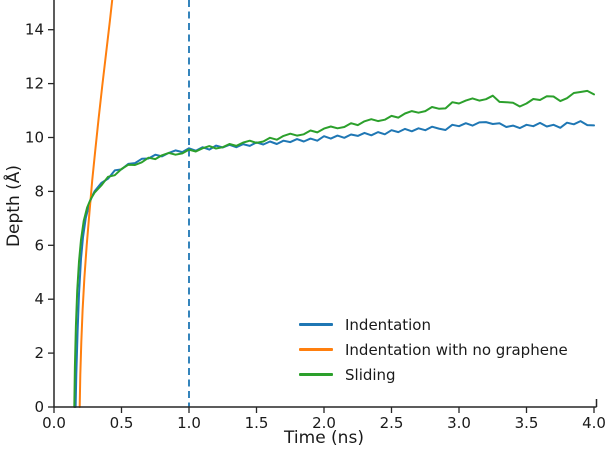 This screenshot has height=450, width=605. I want to click on y-tick-label: 2, so click(39, 353).